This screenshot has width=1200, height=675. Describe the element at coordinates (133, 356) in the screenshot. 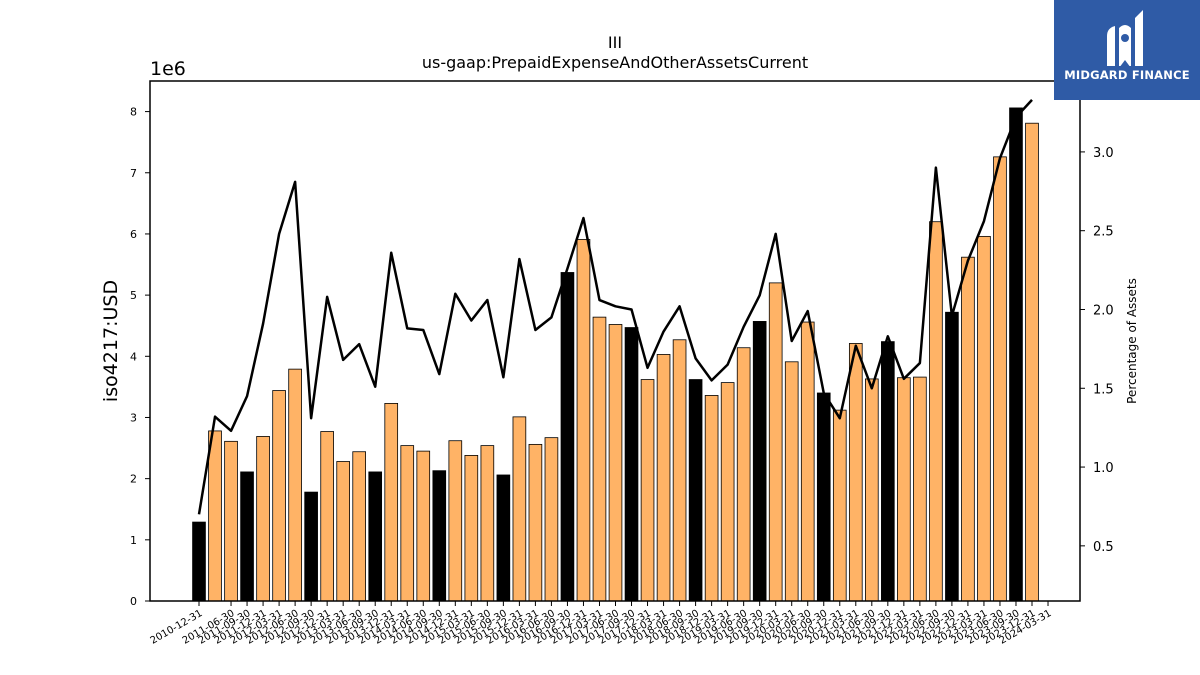

I see `y-tick-label: 4` at that location.